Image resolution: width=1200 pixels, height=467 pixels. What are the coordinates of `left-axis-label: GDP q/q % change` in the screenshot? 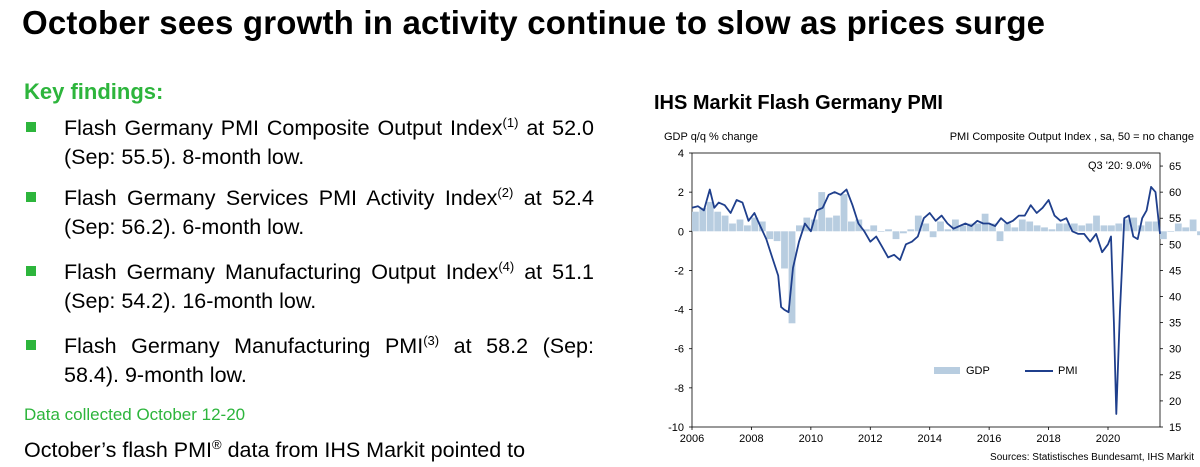 It's located at (711, 137).